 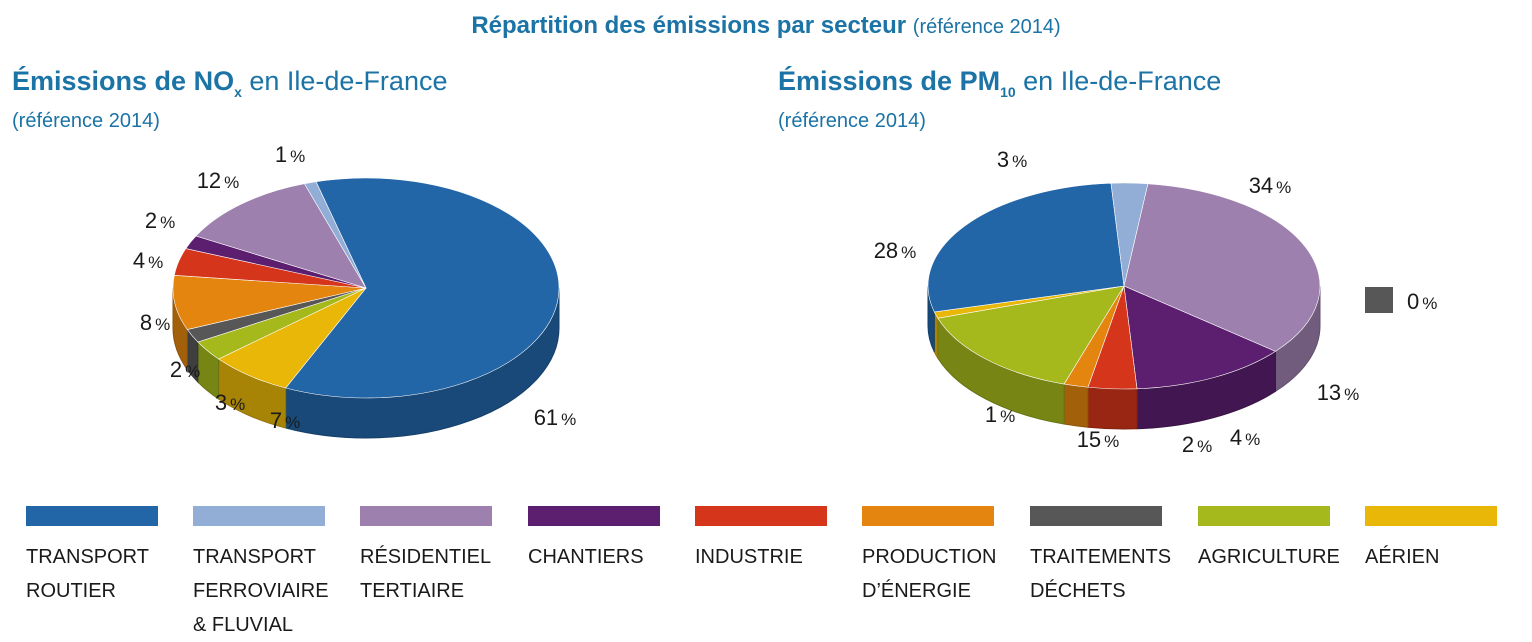 I want to click on legend-label-line: PRODUCTION, so click(x=929, y=557).